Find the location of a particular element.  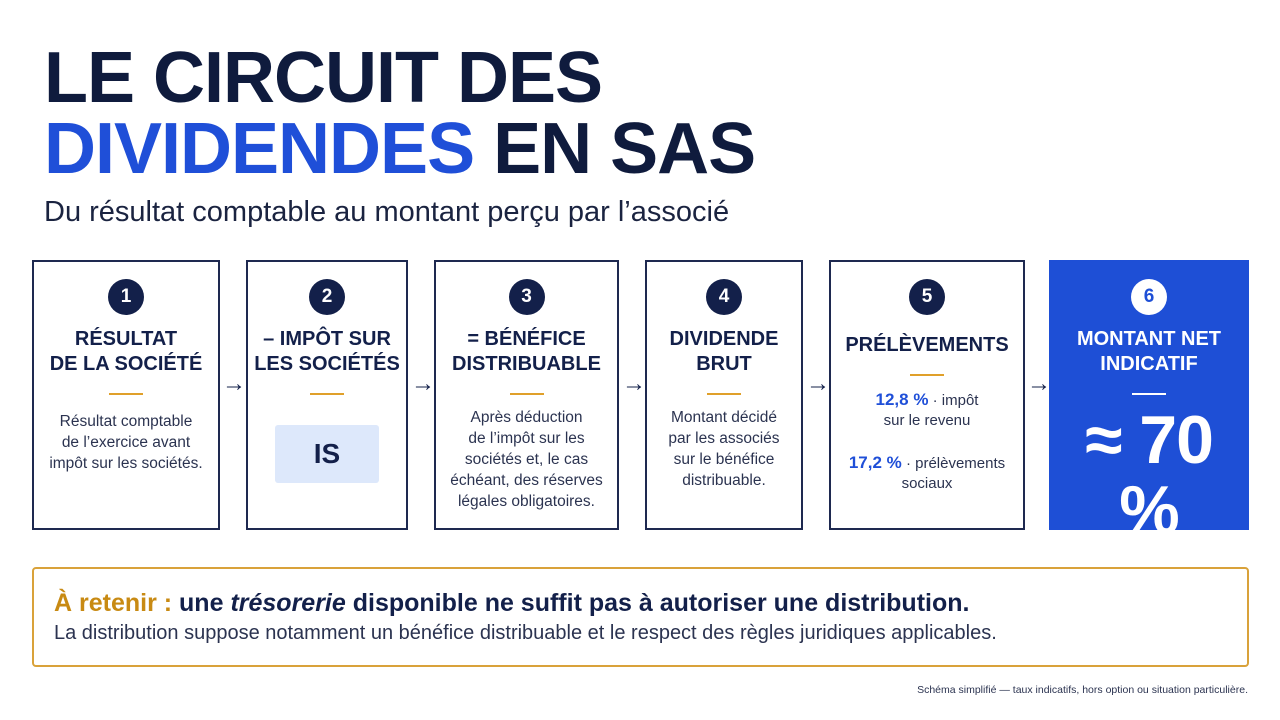

is-badge: IS is located at coordinates (327, 454).